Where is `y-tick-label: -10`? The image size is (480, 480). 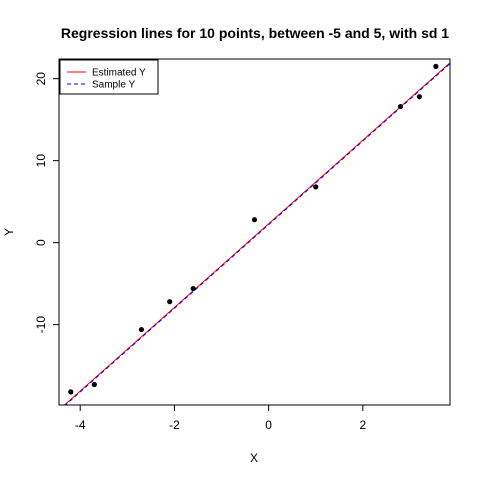
y-tick-label: -10 is located at coordinates (41, 325).